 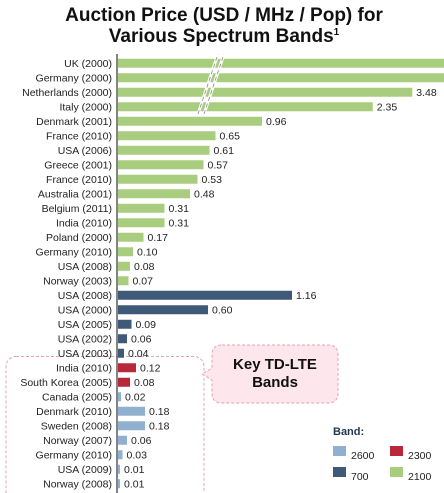 What do you see at coordinates (85, 339) in the screenshot?
I see `category-label: USA (2002)` at bounding box center [85, 339].